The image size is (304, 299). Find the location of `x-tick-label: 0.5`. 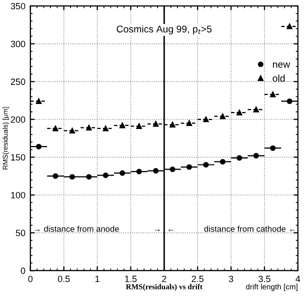

x-tick-label: 0.5 is located at coordinates (64, 279).